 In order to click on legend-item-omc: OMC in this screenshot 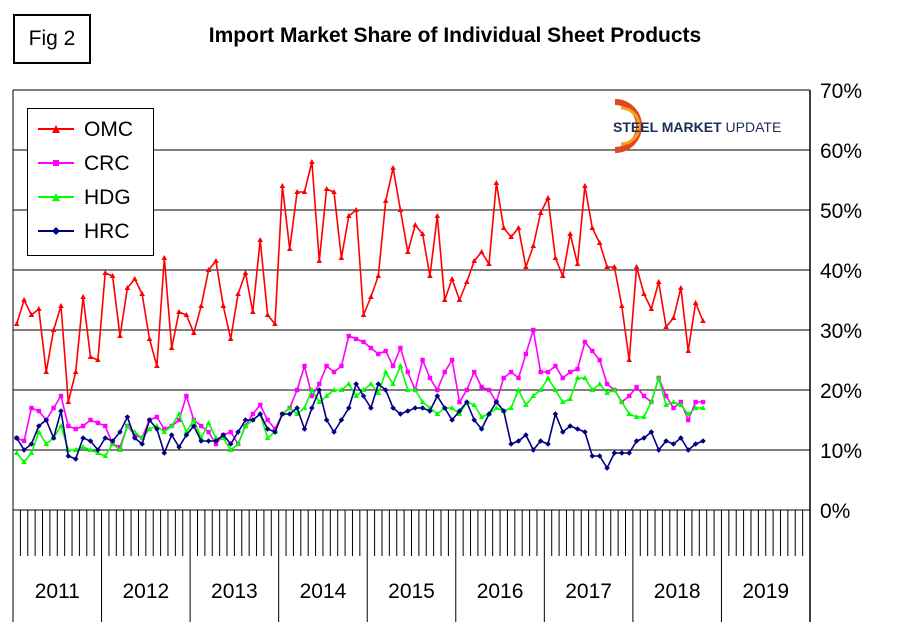, I will do `click(90, 130)`.